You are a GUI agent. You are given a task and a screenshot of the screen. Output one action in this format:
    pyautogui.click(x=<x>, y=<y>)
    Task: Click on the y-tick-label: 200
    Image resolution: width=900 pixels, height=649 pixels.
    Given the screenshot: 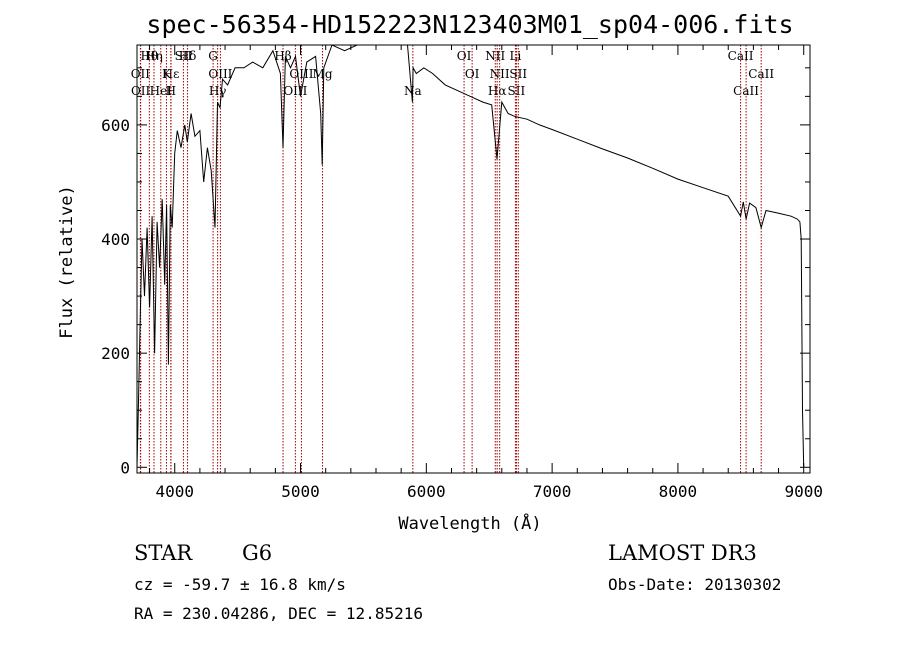 What is the action you would take?
    pyautogui.click(x=115, y=353)
    